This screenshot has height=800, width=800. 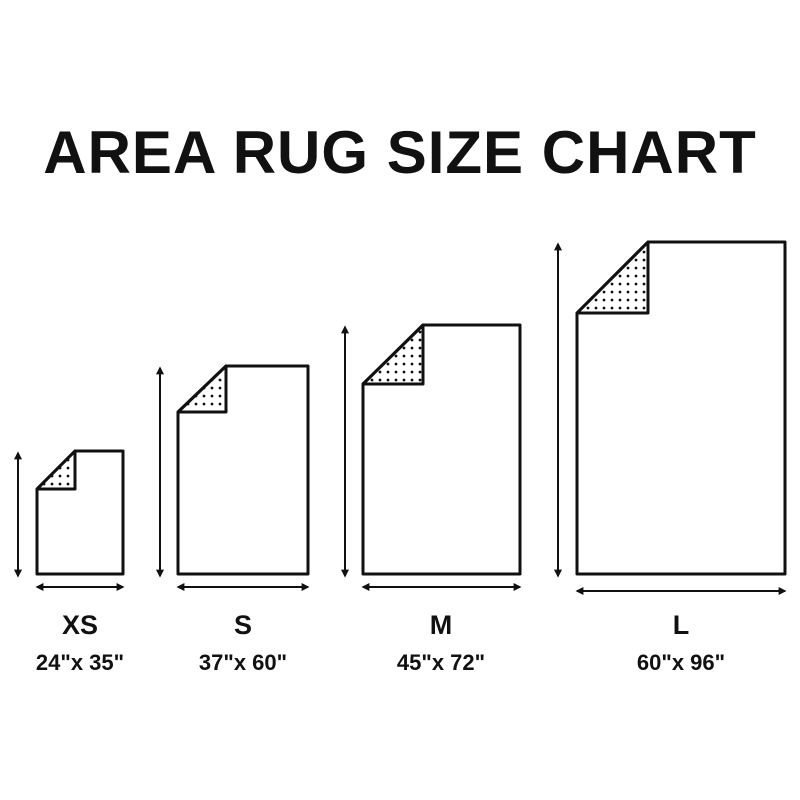 I want to click on rug-outline-l, so click(x=681, y=408).